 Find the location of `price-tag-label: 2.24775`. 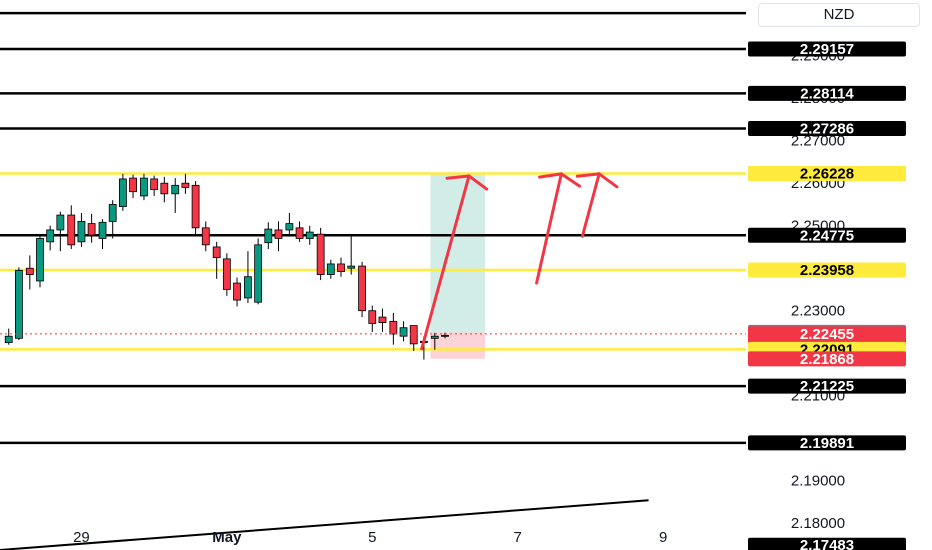

price-tag-label: 2.24775 is located at coordinates (827, 235).